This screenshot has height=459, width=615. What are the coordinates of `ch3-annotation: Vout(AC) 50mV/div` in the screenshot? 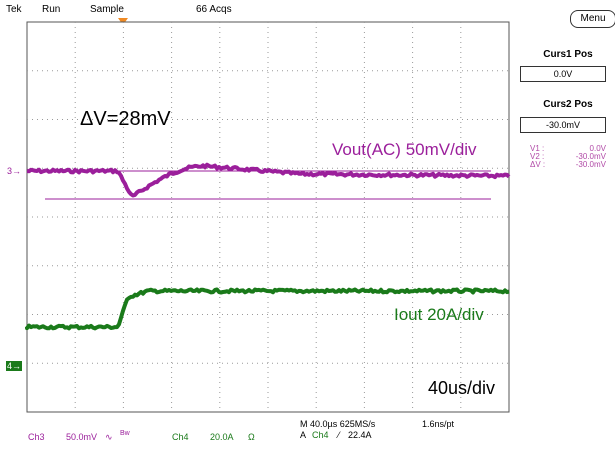 It's located at (404, 149).